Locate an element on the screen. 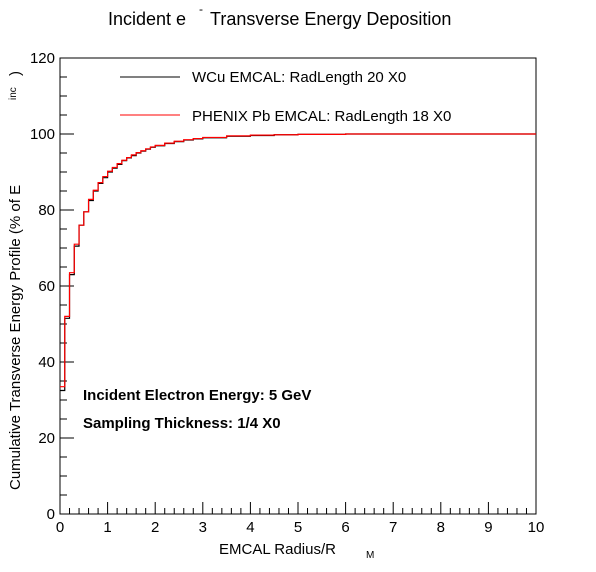 The height and width of the screenshot is (572, 596). x-tick-label: 3 is located at coordinates (203, 527).